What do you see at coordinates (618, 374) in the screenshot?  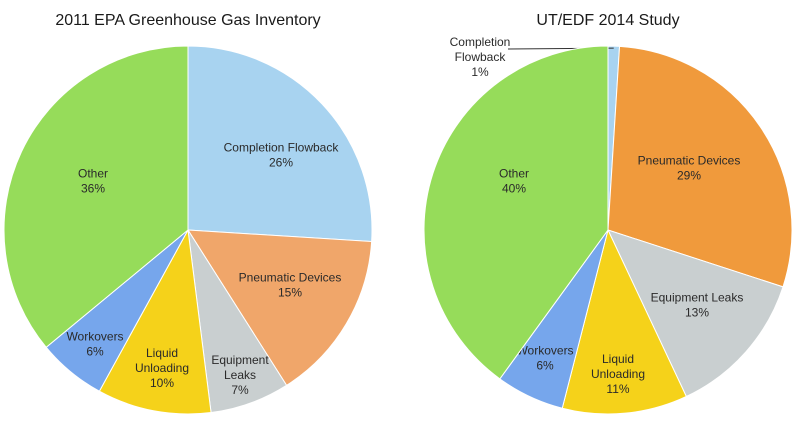 I see `utedf-label-liquid-unloading: Liquid Unloading 11%` at bounding box center [618, 374].